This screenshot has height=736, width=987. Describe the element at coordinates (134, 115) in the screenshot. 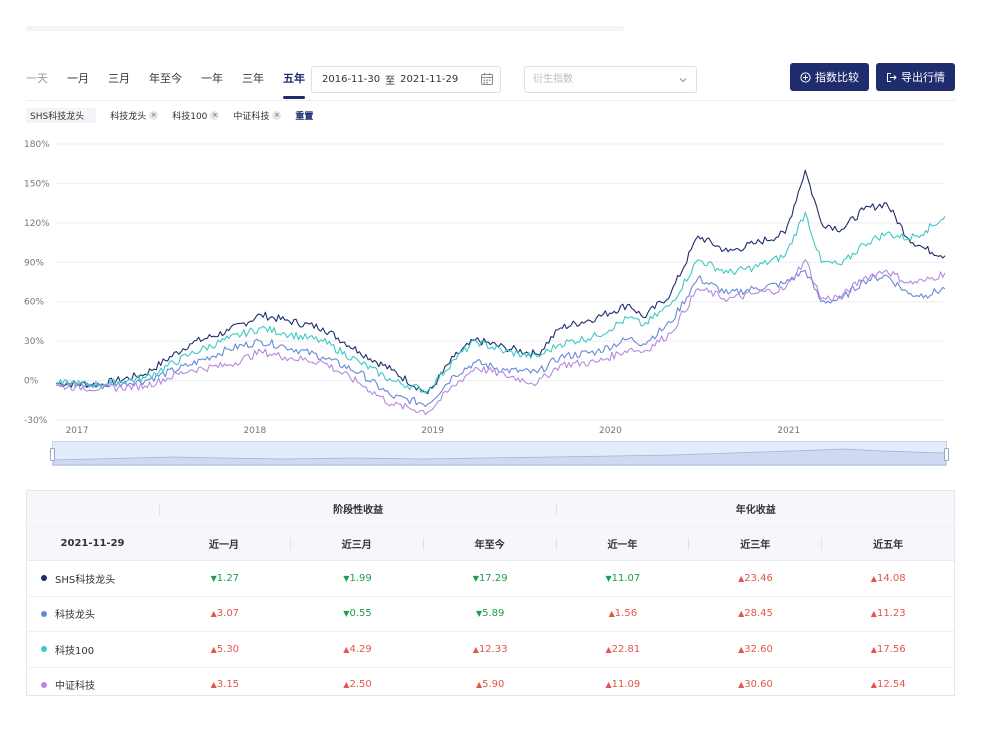

I see `series-tag: 科技龙头 ×` at that location.